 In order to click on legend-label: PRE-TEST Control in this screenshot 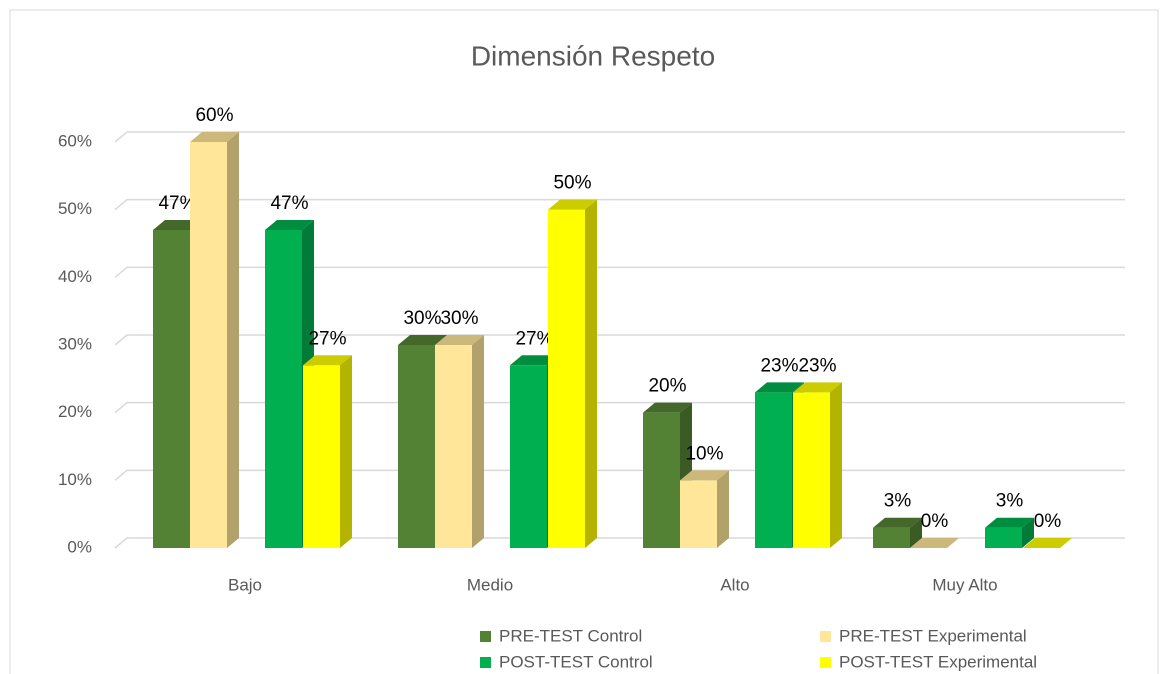, I will do `click(570, 635)`.